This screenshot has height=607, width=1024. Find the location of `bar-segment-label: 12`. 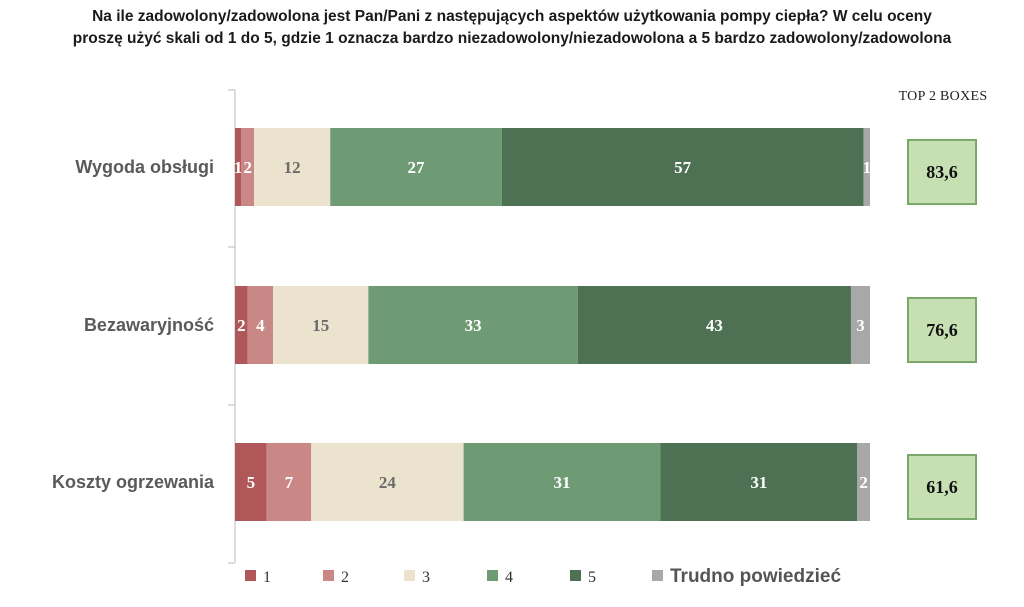

bar-segment-label: 12 is located at coordinates (292, 167).